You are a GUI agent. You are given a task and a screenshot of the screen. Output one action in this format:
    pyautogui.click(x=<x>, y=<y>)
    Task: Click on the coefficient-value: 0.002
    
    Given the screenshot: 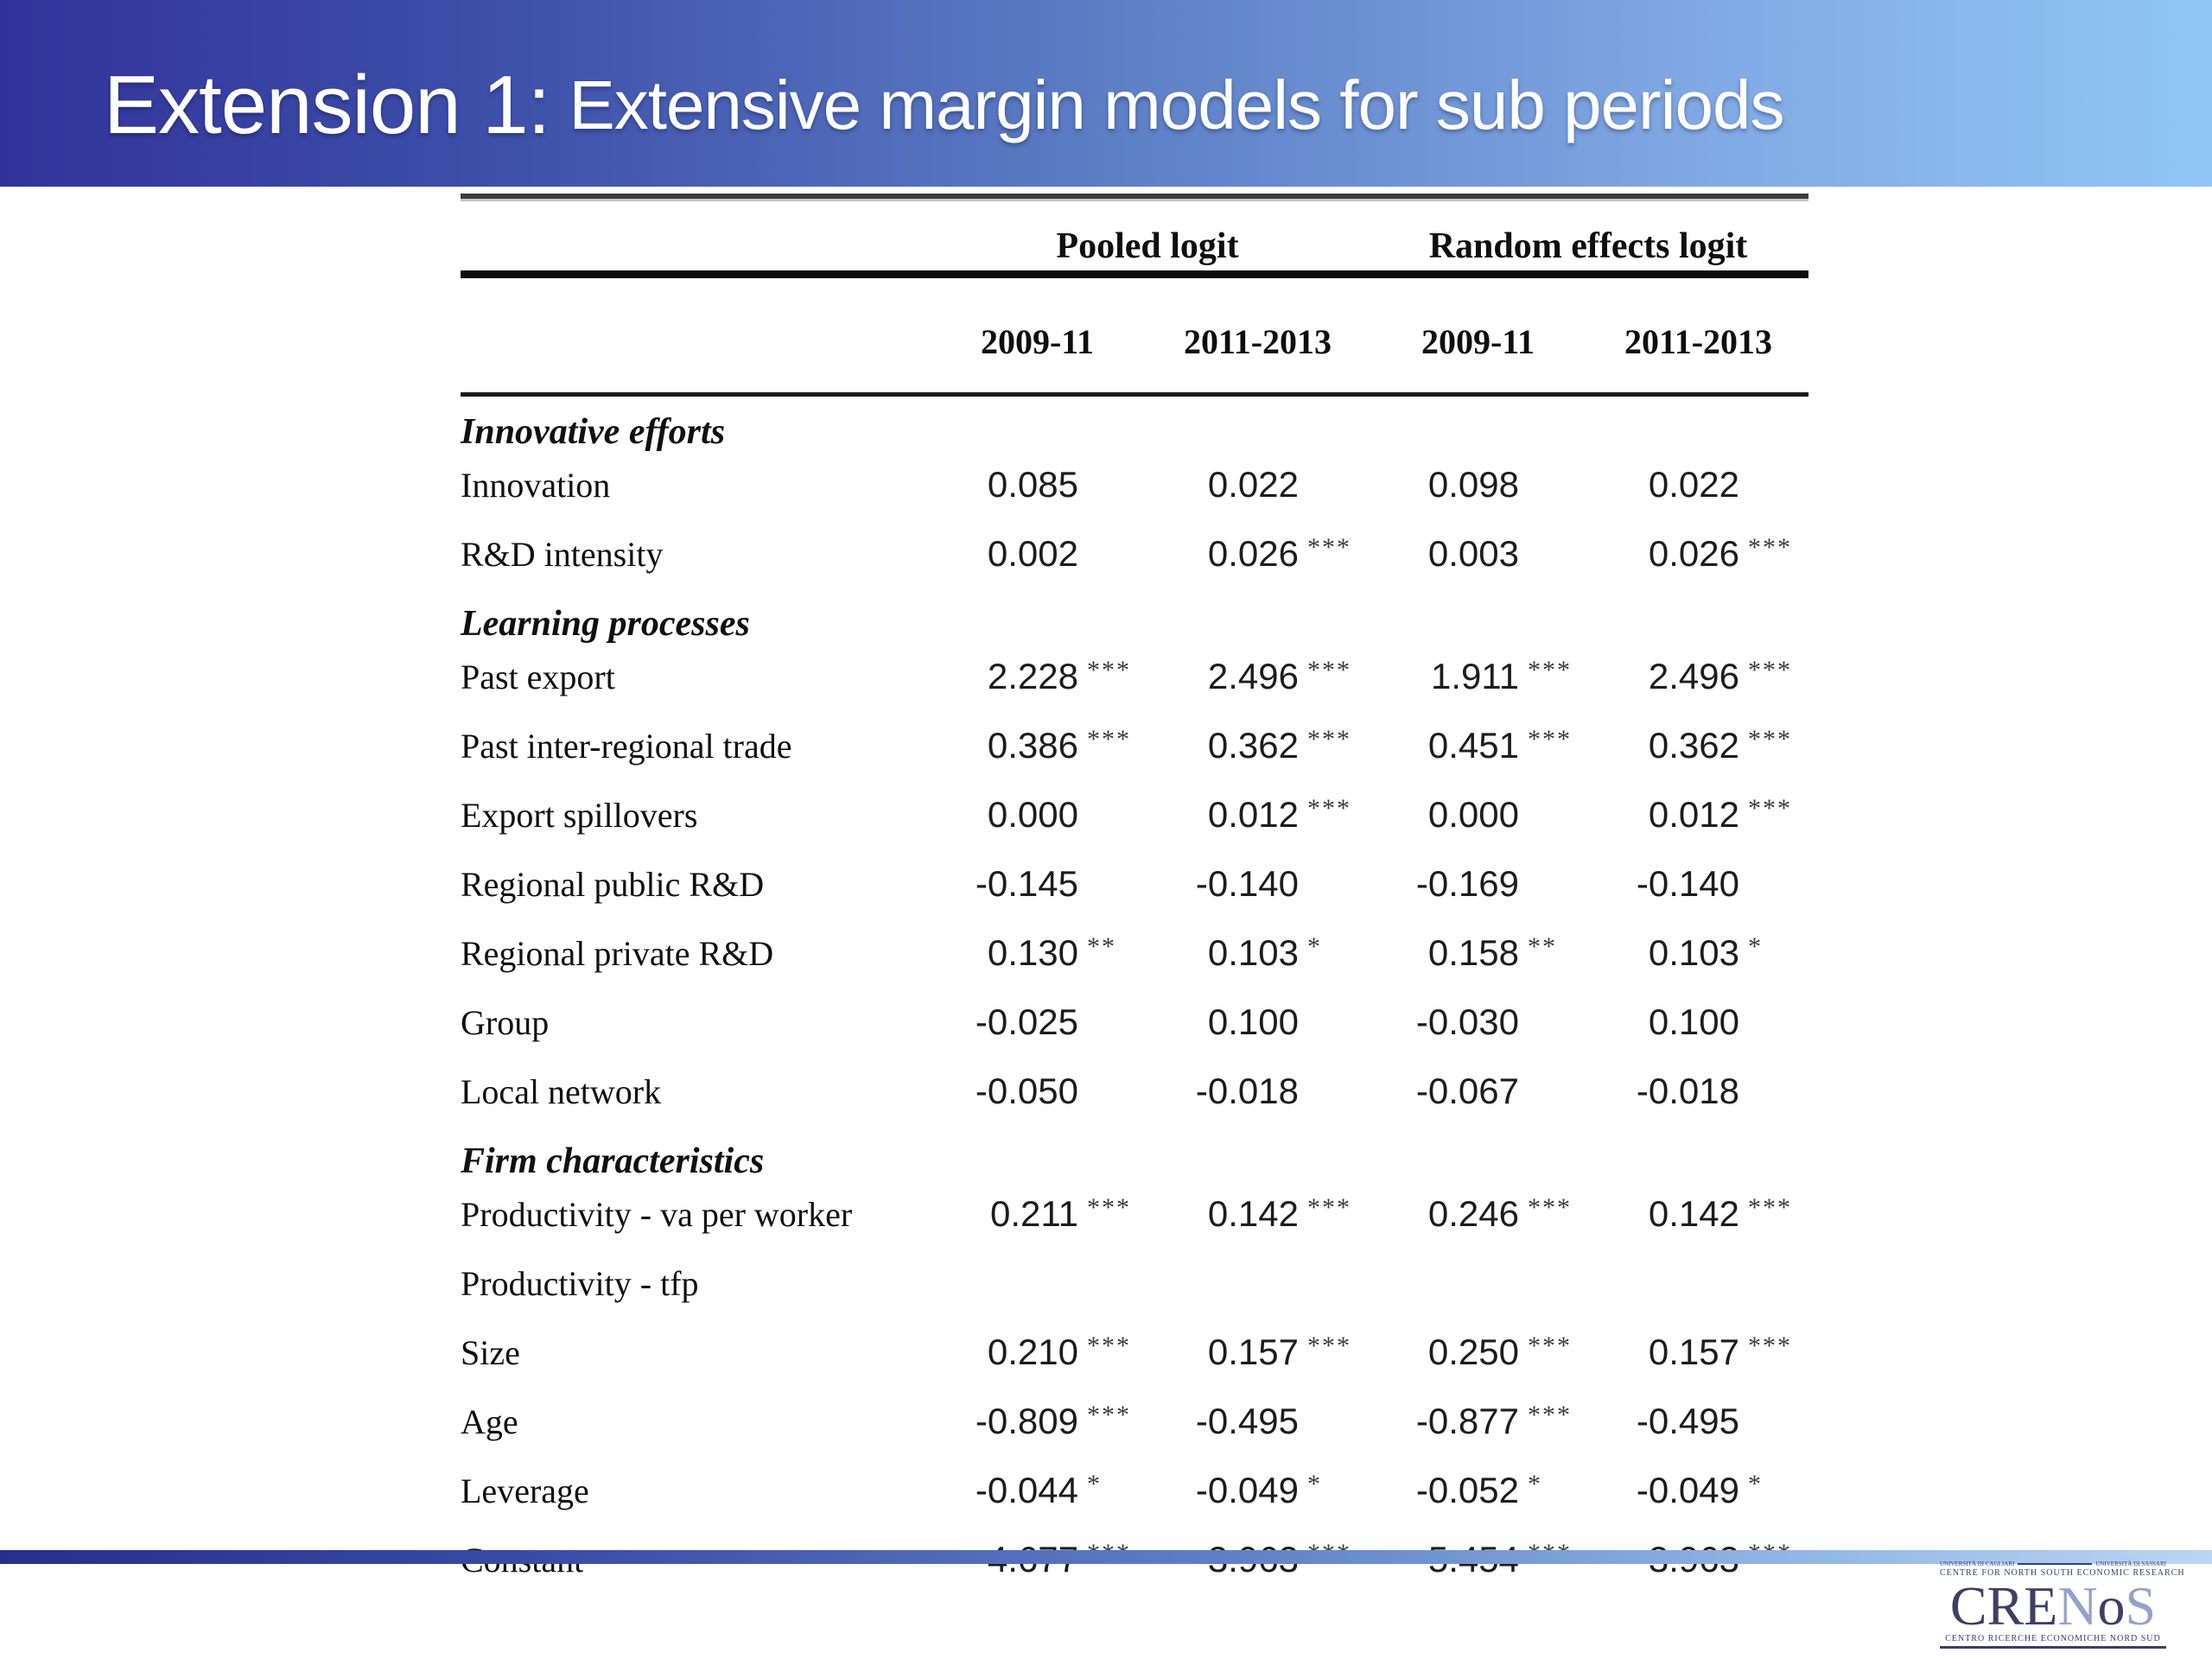 What is the action you would take?
    pyautogui.click(x=1032, y=553)
    